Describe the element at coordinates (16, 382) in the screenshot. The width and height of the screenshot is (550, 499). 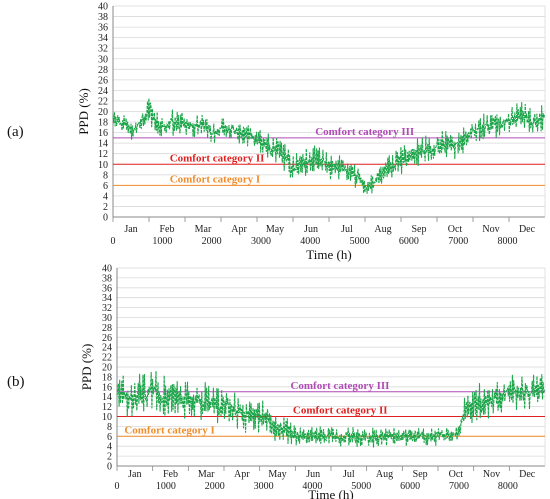
I see `panel-label: (b)` at that location.